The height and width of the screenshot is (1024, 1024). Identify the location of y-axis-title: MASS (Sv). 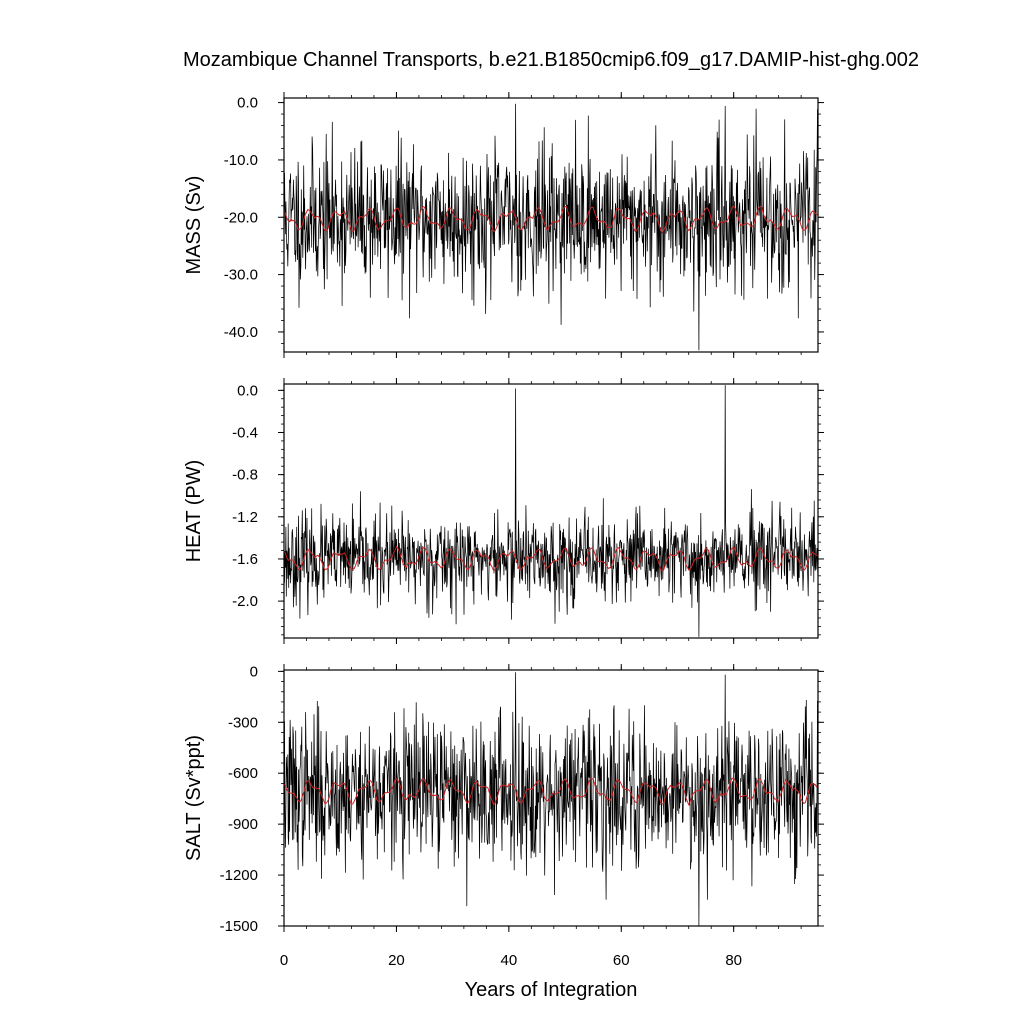
(194, 225).